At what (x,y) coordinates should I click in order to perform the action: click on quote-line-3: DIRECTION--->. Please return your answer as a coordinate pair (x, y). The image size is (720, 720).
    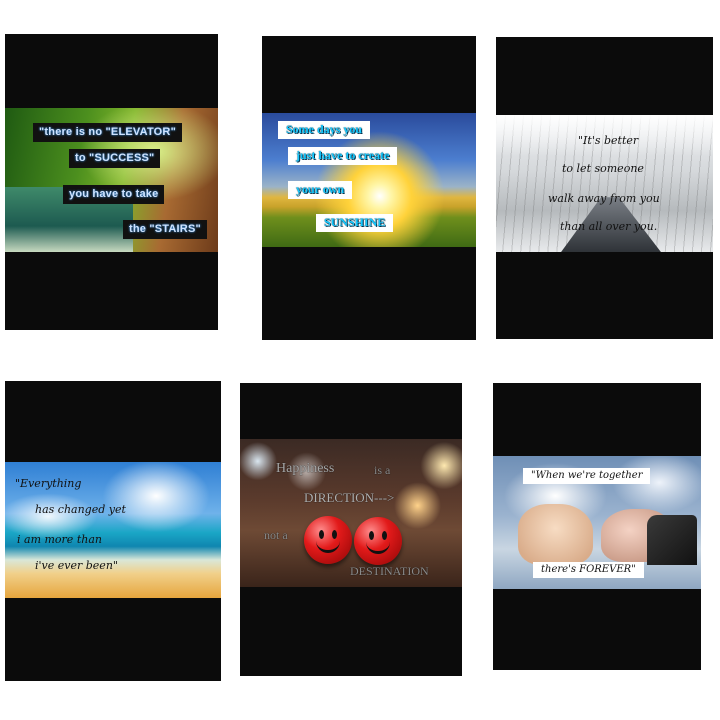
    Looking at the image, I should click on (349, 497).